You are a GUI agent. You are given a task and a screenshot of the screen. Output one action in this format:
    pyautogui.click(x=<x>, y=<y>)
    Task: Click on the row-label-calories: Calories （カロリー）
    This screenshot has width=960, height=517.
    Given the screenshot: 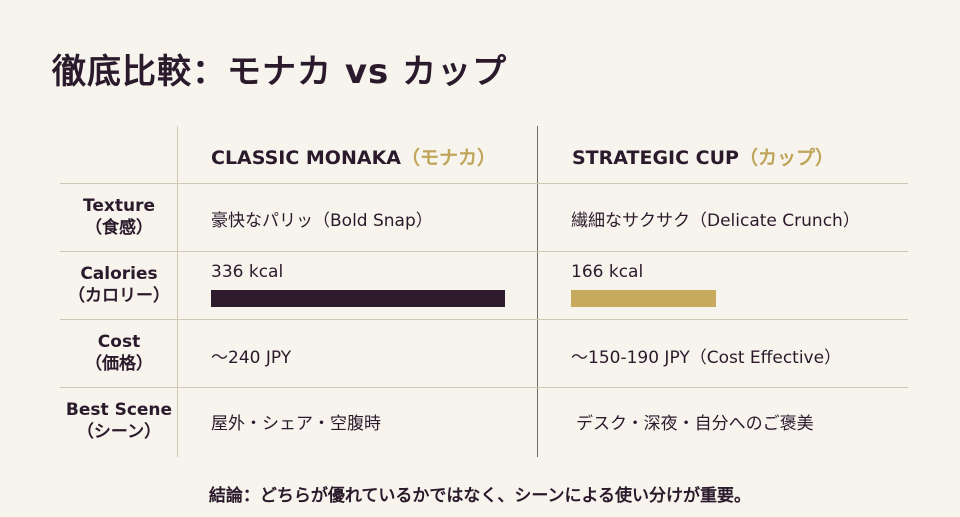 What is the action you would take?
    pyautogui.click(x=119, y=285)
    